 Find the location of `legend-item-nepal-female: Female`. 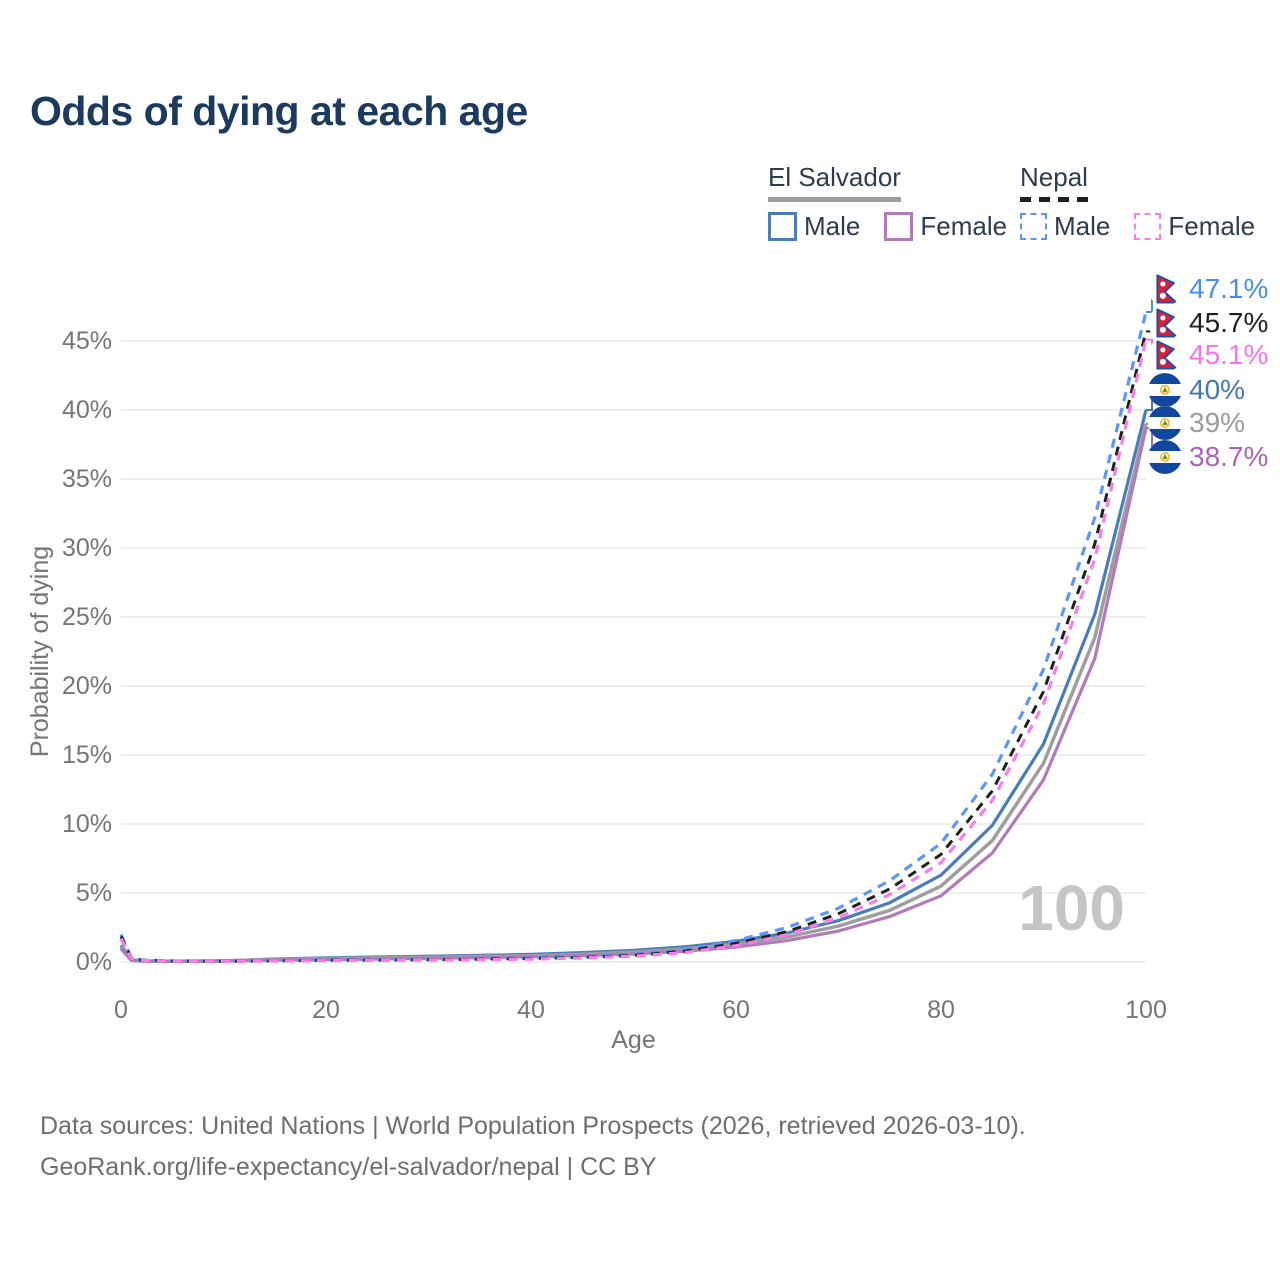

legend-item-nepal-female: Female is located at coordinates (1194, 226).